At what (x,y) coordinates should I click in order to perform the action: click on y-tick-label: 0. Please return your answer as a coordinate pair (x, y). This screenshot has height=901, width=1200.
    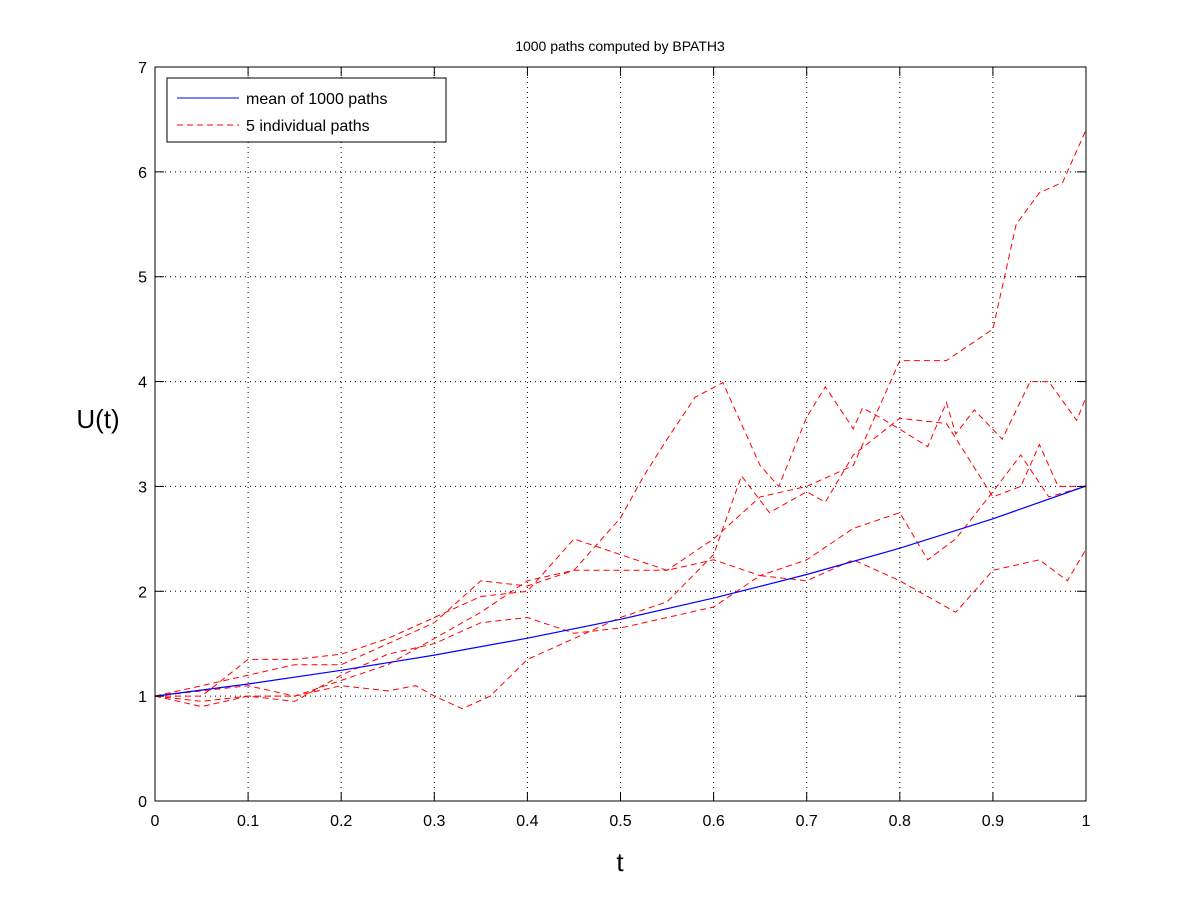
    Looking at the image, I should click on (142, 802).